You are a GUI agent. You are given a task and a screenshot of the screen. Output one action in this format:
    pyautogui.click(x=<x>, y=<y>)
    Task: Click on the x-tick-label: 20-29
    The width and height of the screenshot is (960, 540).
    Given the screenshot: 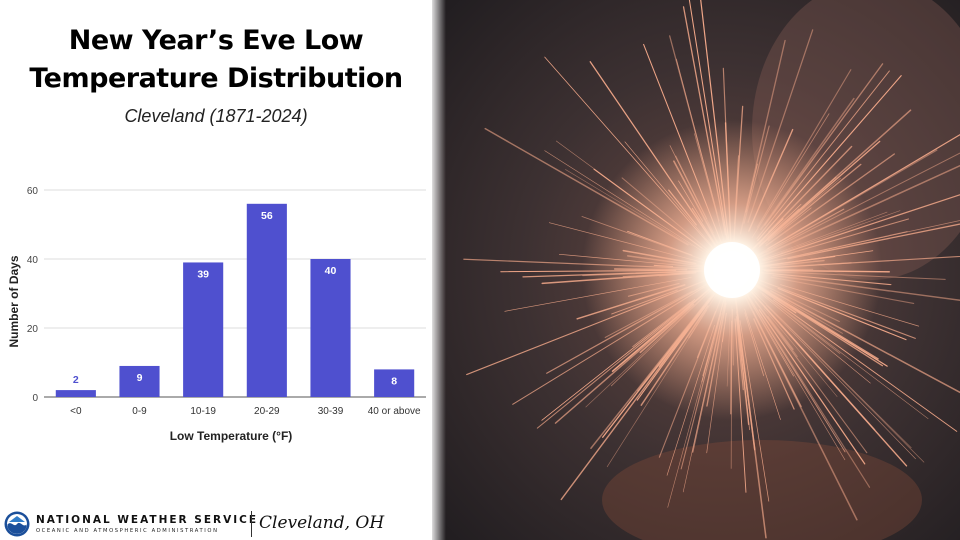 What is the action you would take?
    pyautogui.click(x=267, y=411)
    